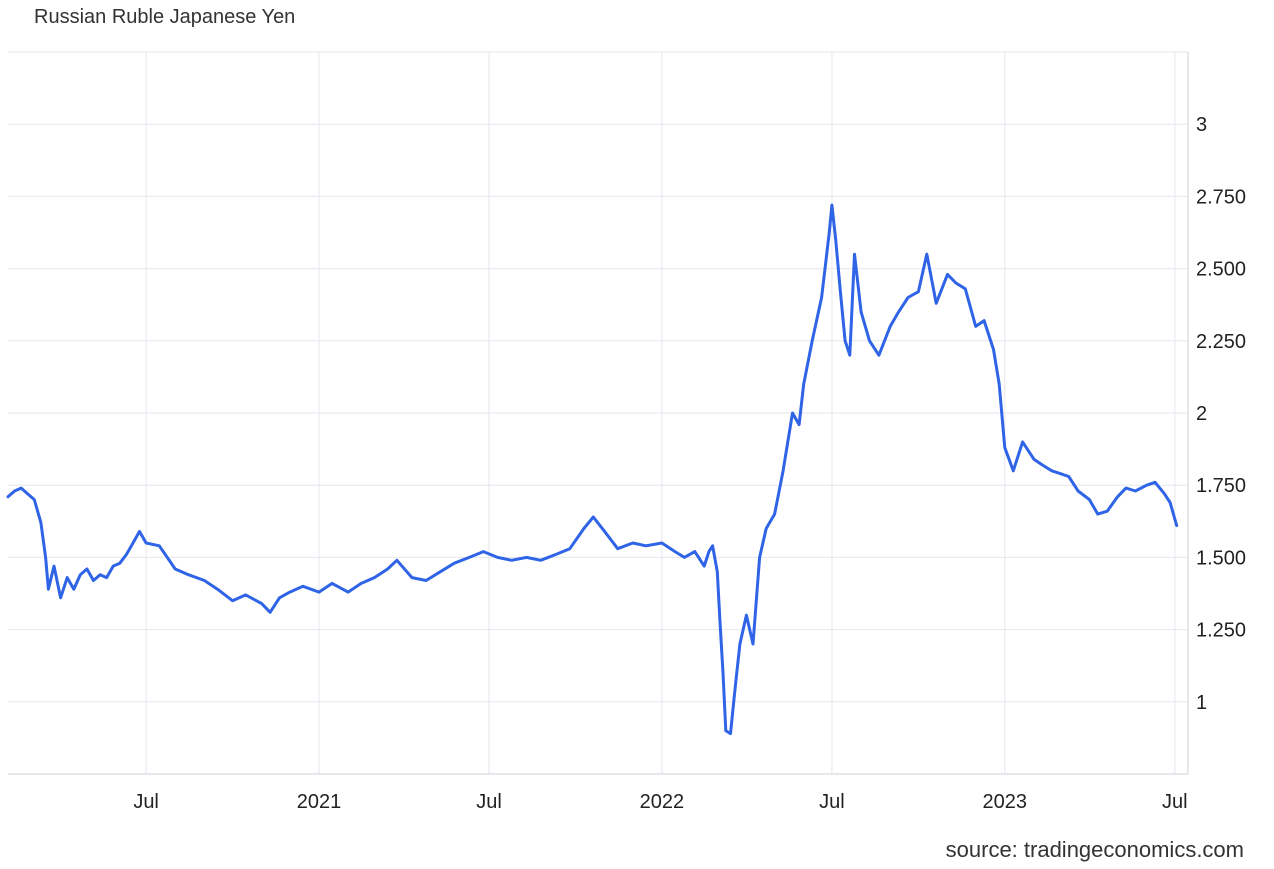 The image size is (1274, 869). Describe the element at coordinates (1221, 558) in the screenshot. I see `y-tick-label: 1.500` at that location.